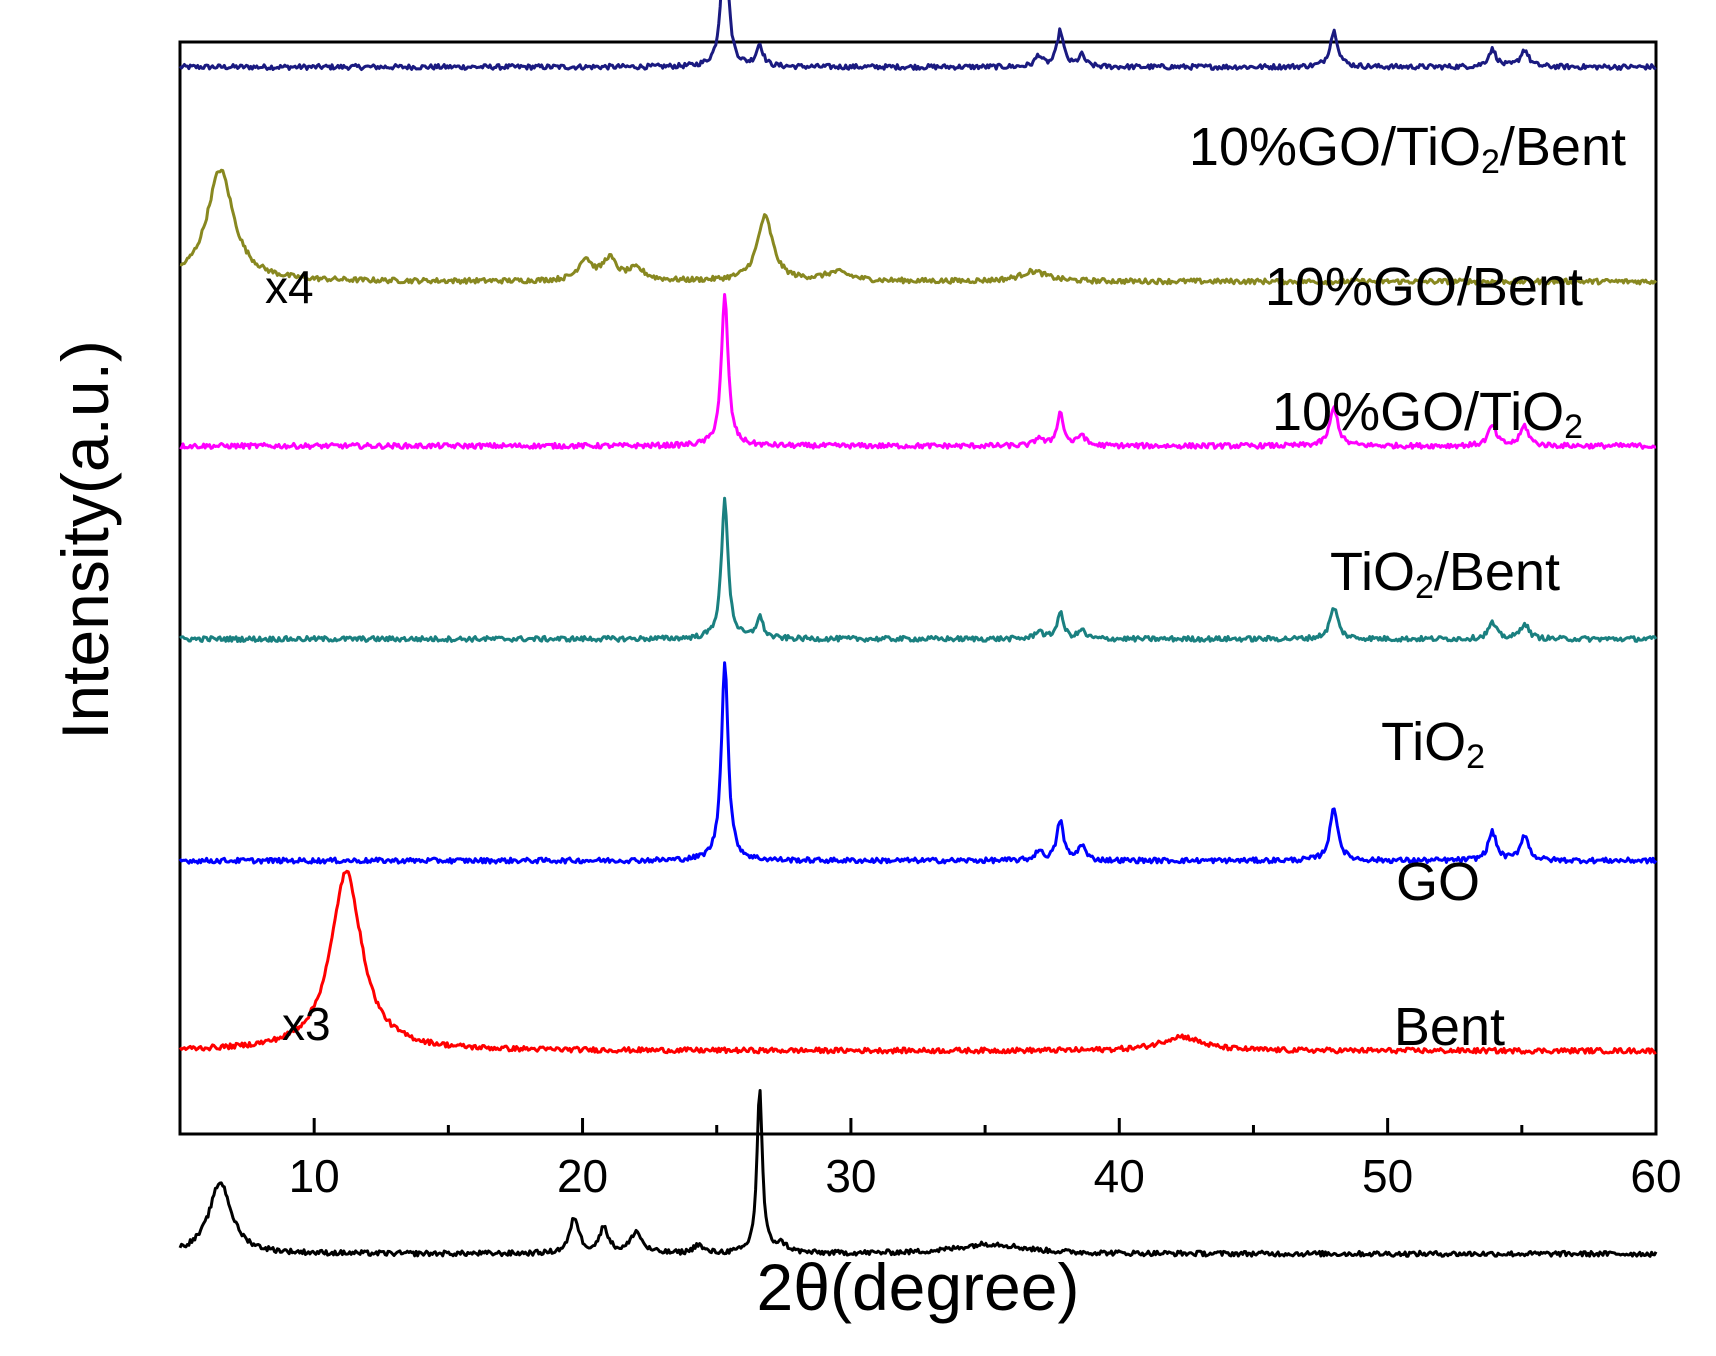 The width and height of the screenshot is (1716, 1356). What do you see at coordinates (1424, 287) in the screenshot?
I see `series-label-1: 10%GO/Bent` at bounding box center [1424, 287].